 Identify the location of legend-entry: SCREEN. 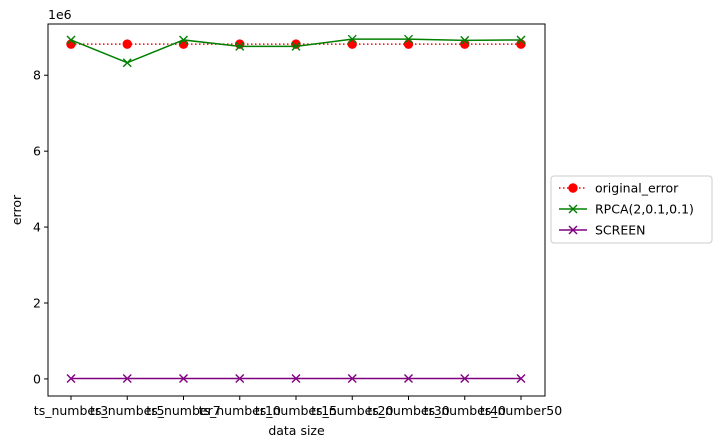
(602, 230).